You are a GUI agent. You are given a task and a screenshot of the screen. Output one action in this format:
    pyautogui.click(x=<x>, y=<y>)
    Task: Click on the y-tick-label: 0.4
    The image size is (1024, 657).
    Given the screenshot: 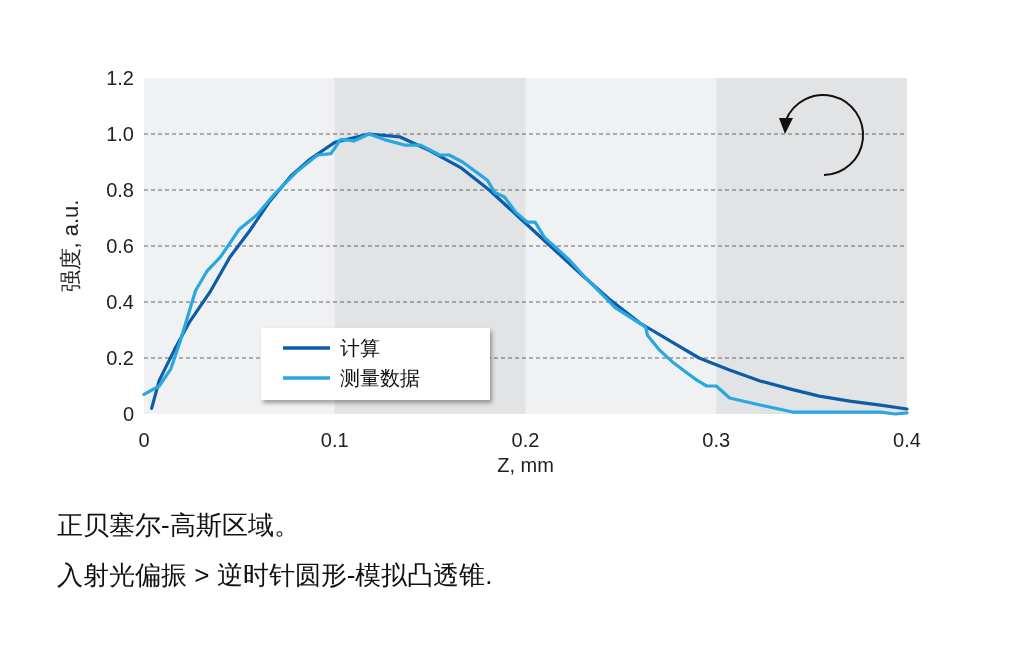 What is the action you would take?
    pyautogui.click(x=120, y=302)
    